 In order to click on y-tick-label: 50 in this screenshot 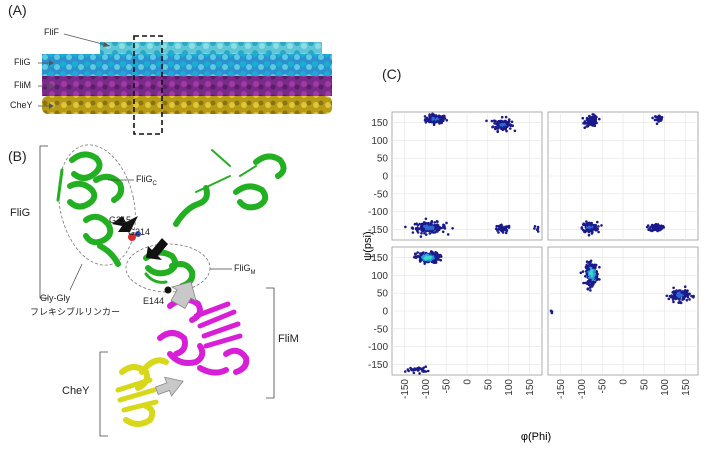, I will do `click(383, 159)`.